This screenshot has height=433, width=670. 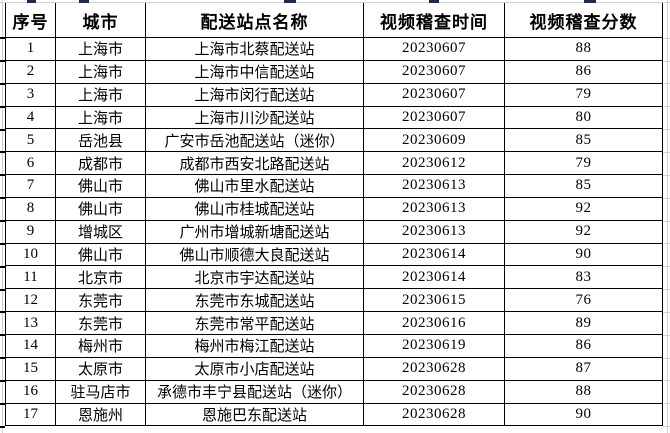 What do you see at coordinates (583, 323) in the screenshot?
I see `cell-score: 89` at bounding box center [583, 323].